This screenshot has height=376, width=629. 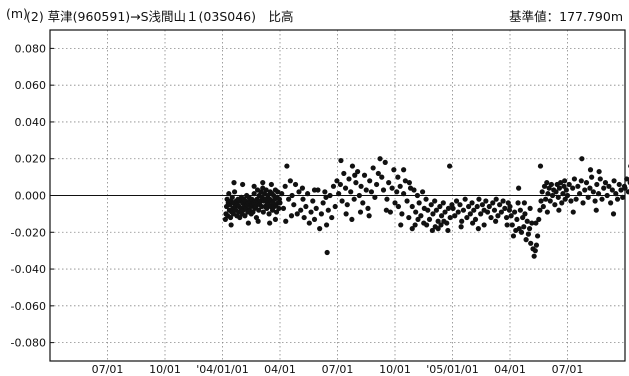 I want to click on x-tick-label: 07/01, so click(x=568, y=369).